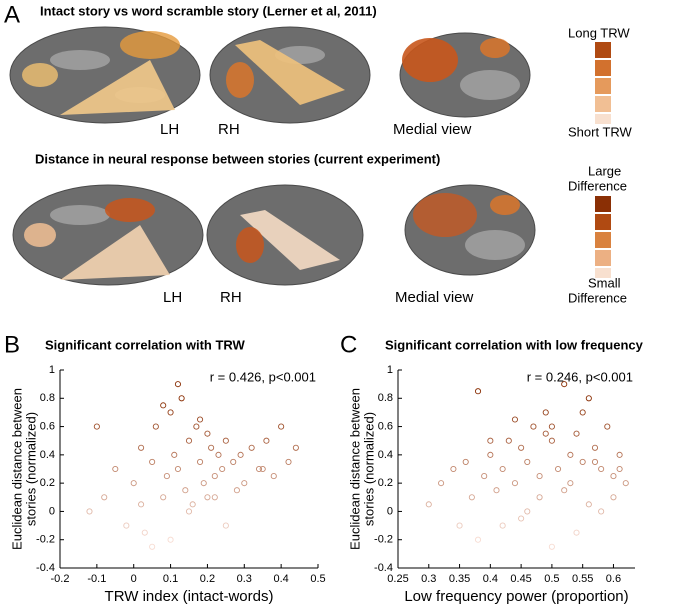 This screenshot has height=607, width=677. What do you see at coordinates (45, 568) in the screenshot?
I see `y-tick-label: -0.4` at bounding box center [45, 568].